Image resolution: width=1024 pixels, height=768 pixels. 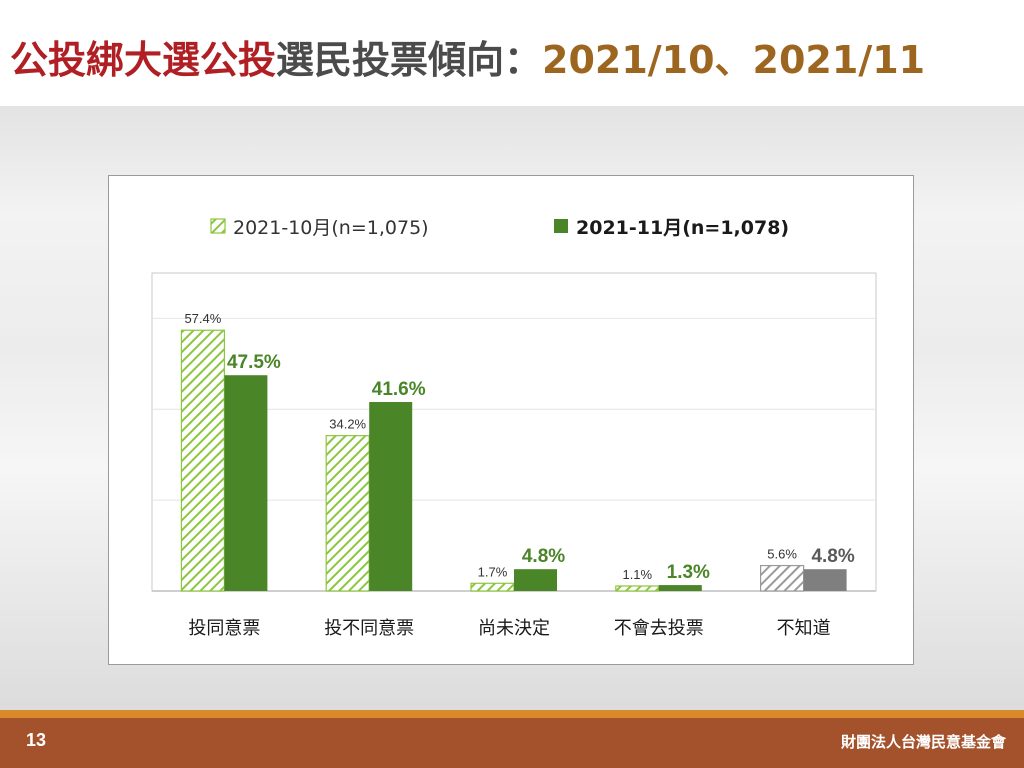 I want to click on category-label-2: 尚未決定, so click(x=514, y=628).